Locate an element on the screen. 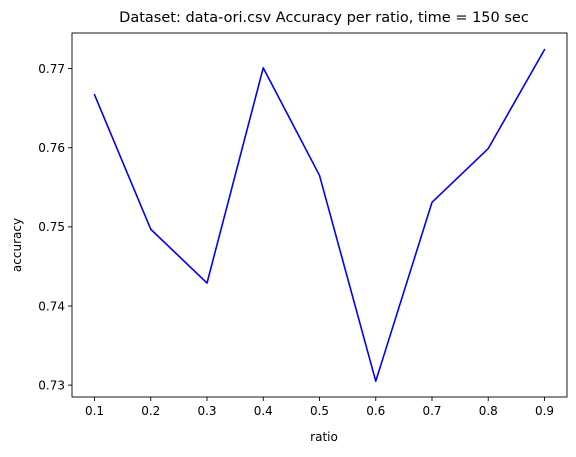  x-tick-label: 0.4 is located at coordinates (263, 411).